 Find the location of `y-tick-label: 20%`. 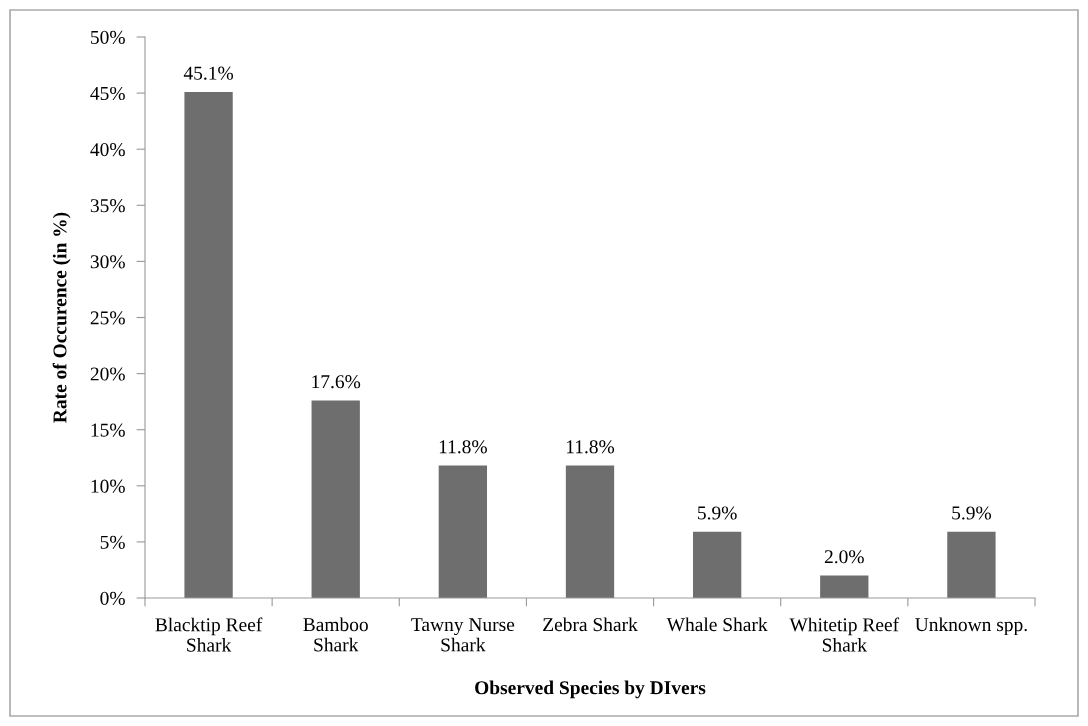

y-tick-label: 20% is located at coordinates (107, 374).